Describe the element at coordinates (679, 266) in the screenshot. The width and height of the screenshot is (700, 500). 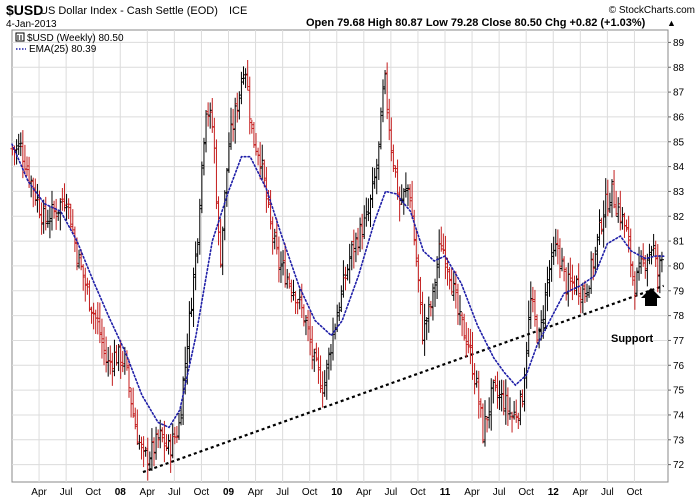
I see `y-tick-label: 80` at that location.